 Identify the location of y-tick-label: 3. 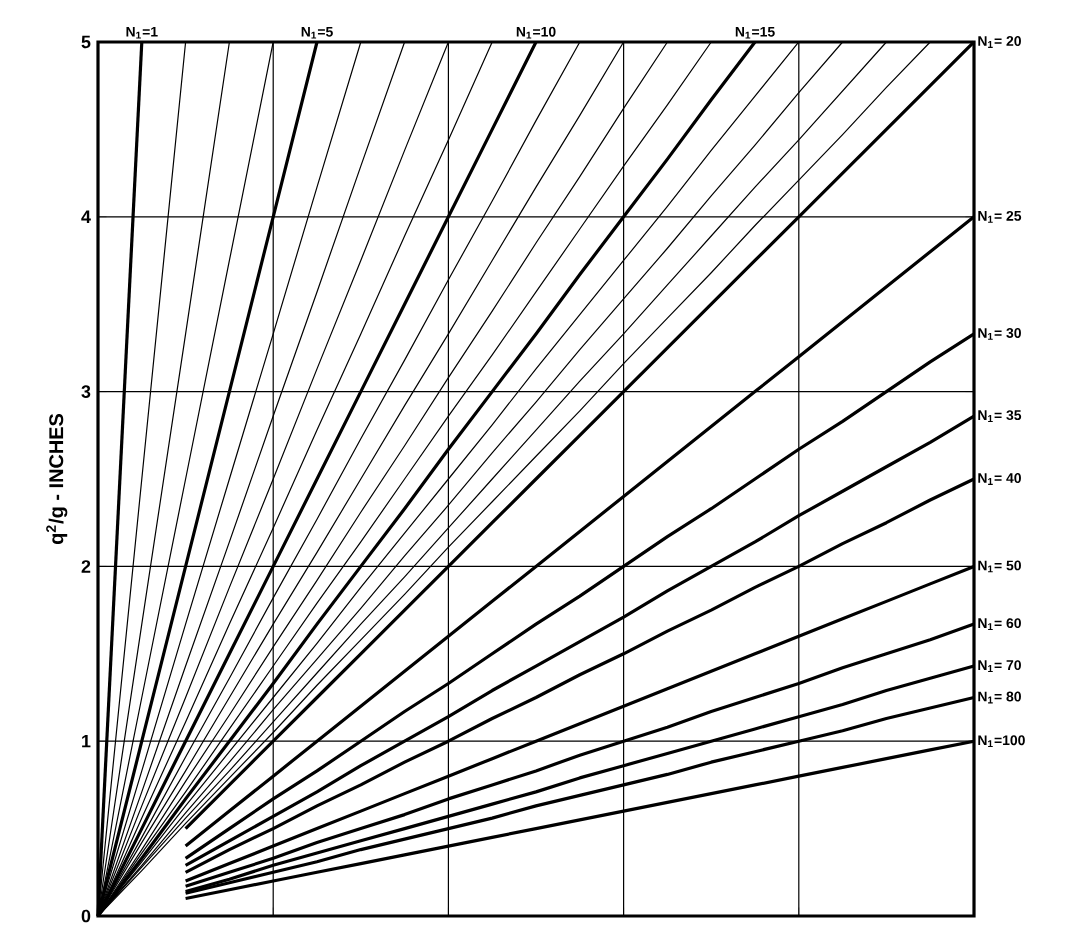
(86, 391).